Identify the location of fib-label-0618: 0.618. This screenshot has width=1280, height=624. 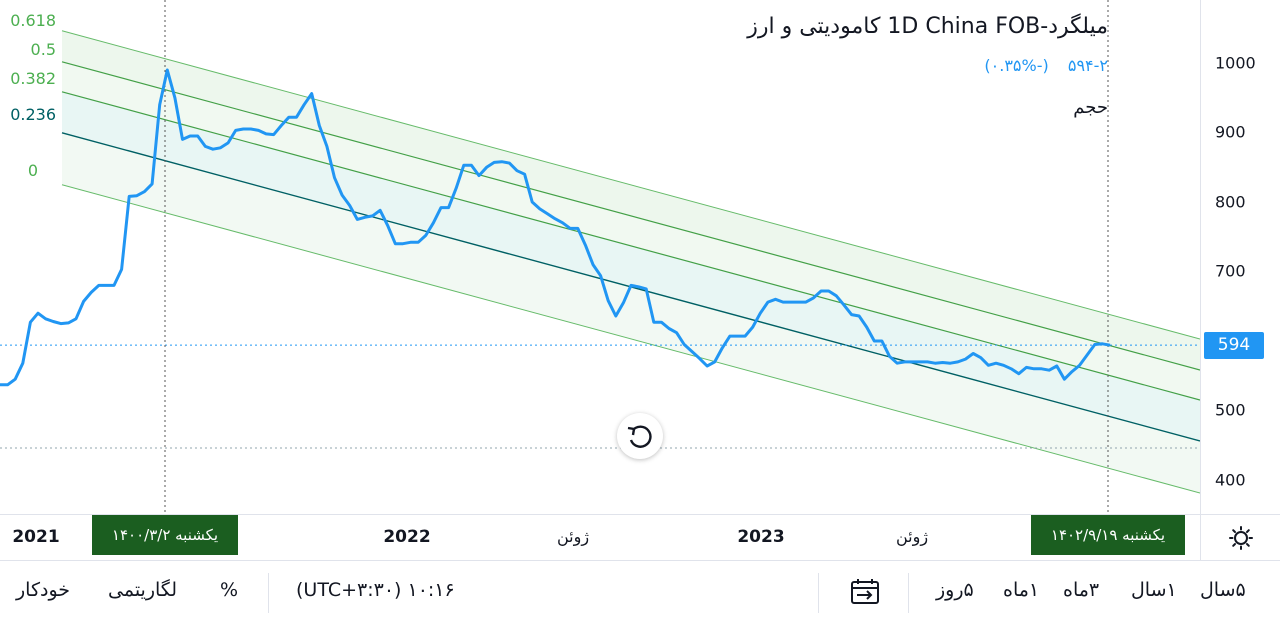
(33, 20).